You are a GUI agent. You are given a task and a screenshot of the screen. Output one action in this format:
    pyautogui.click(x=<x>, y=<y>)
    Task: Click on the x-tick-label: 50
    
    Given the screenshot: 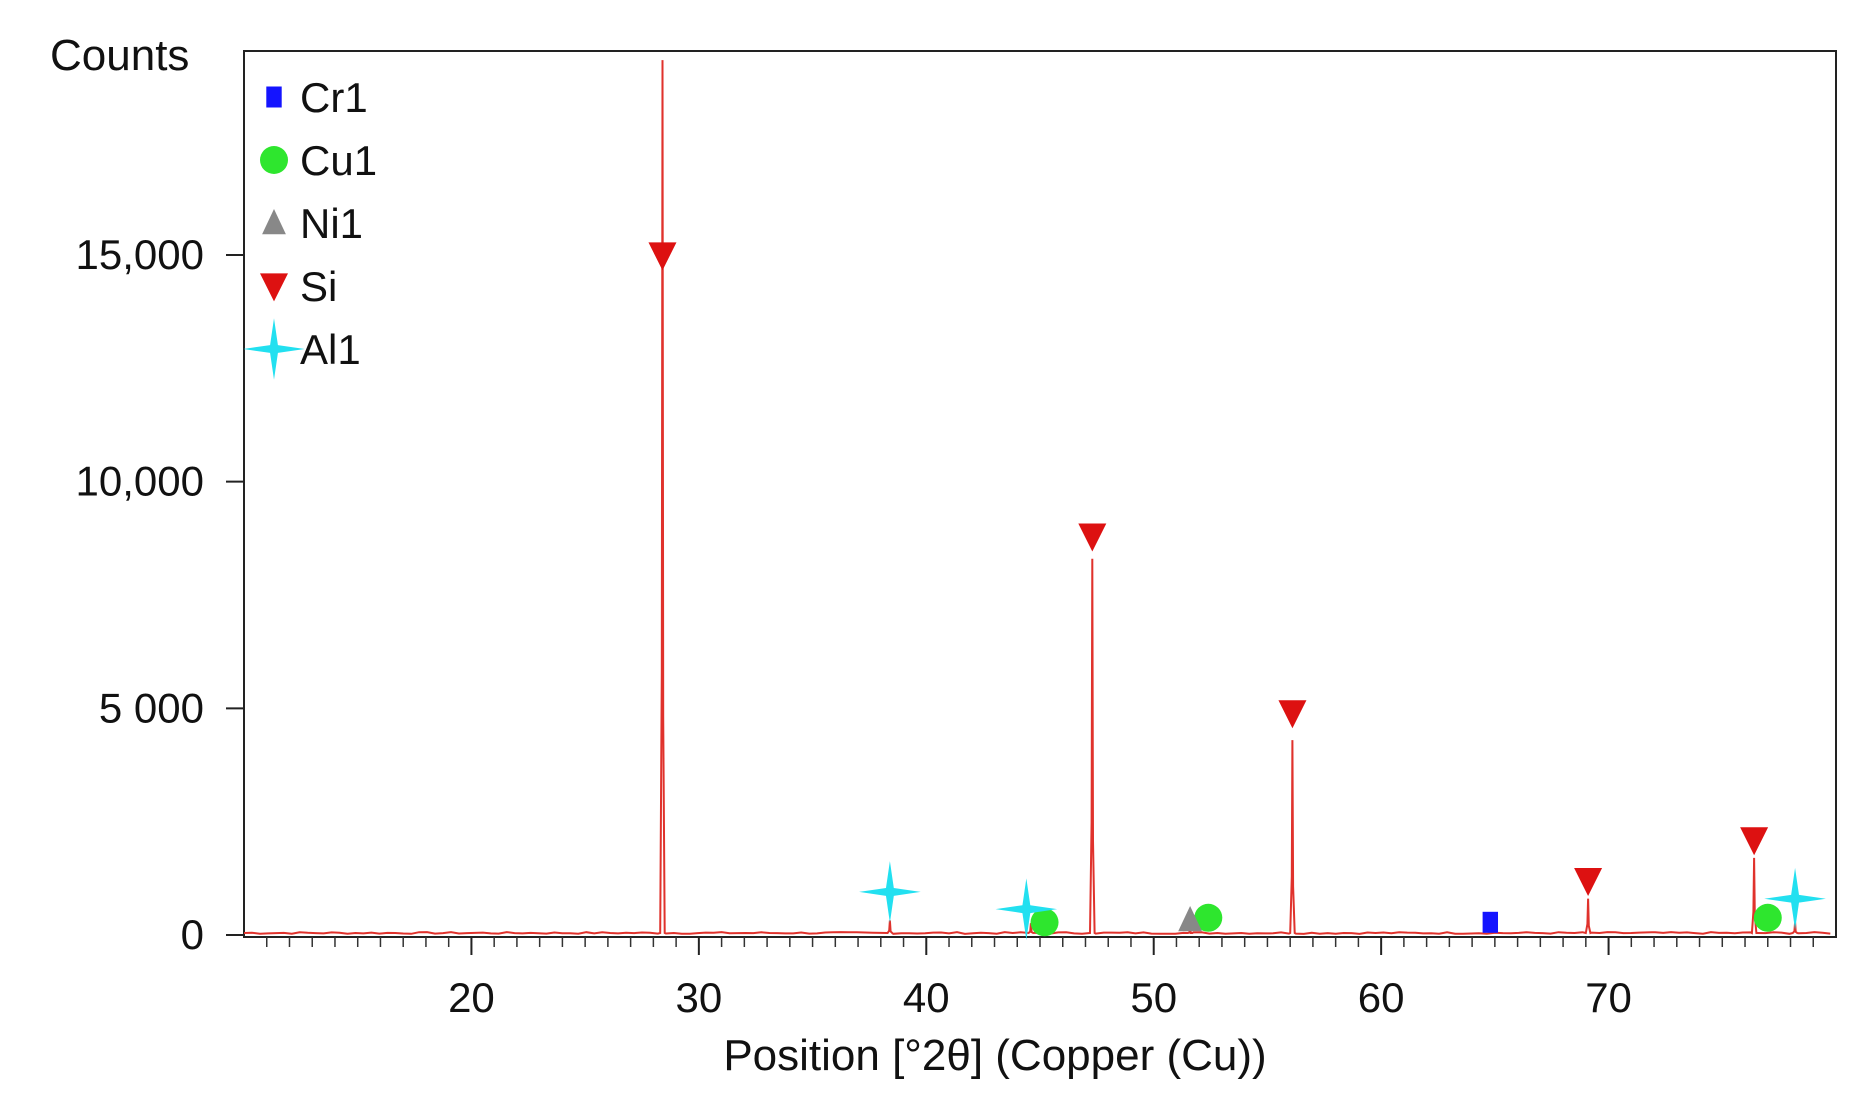 What is the action you would take?
    pyautogui.click(x=1153, y=997)
    